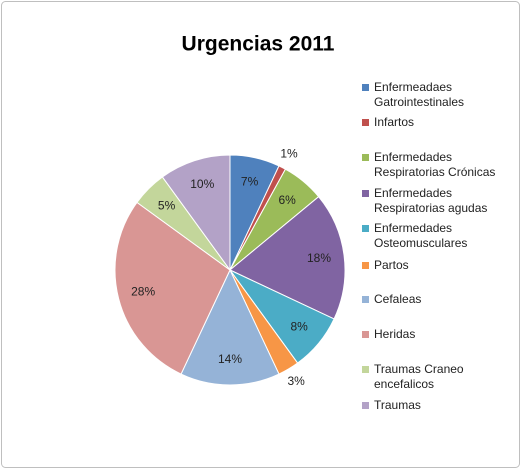 This screenshot has width=522, height=470. What do you see at coordinates (258, 44) in the screenshot?
I see `chart-title: Urgencias 2011` at bounding box center [258, 44].